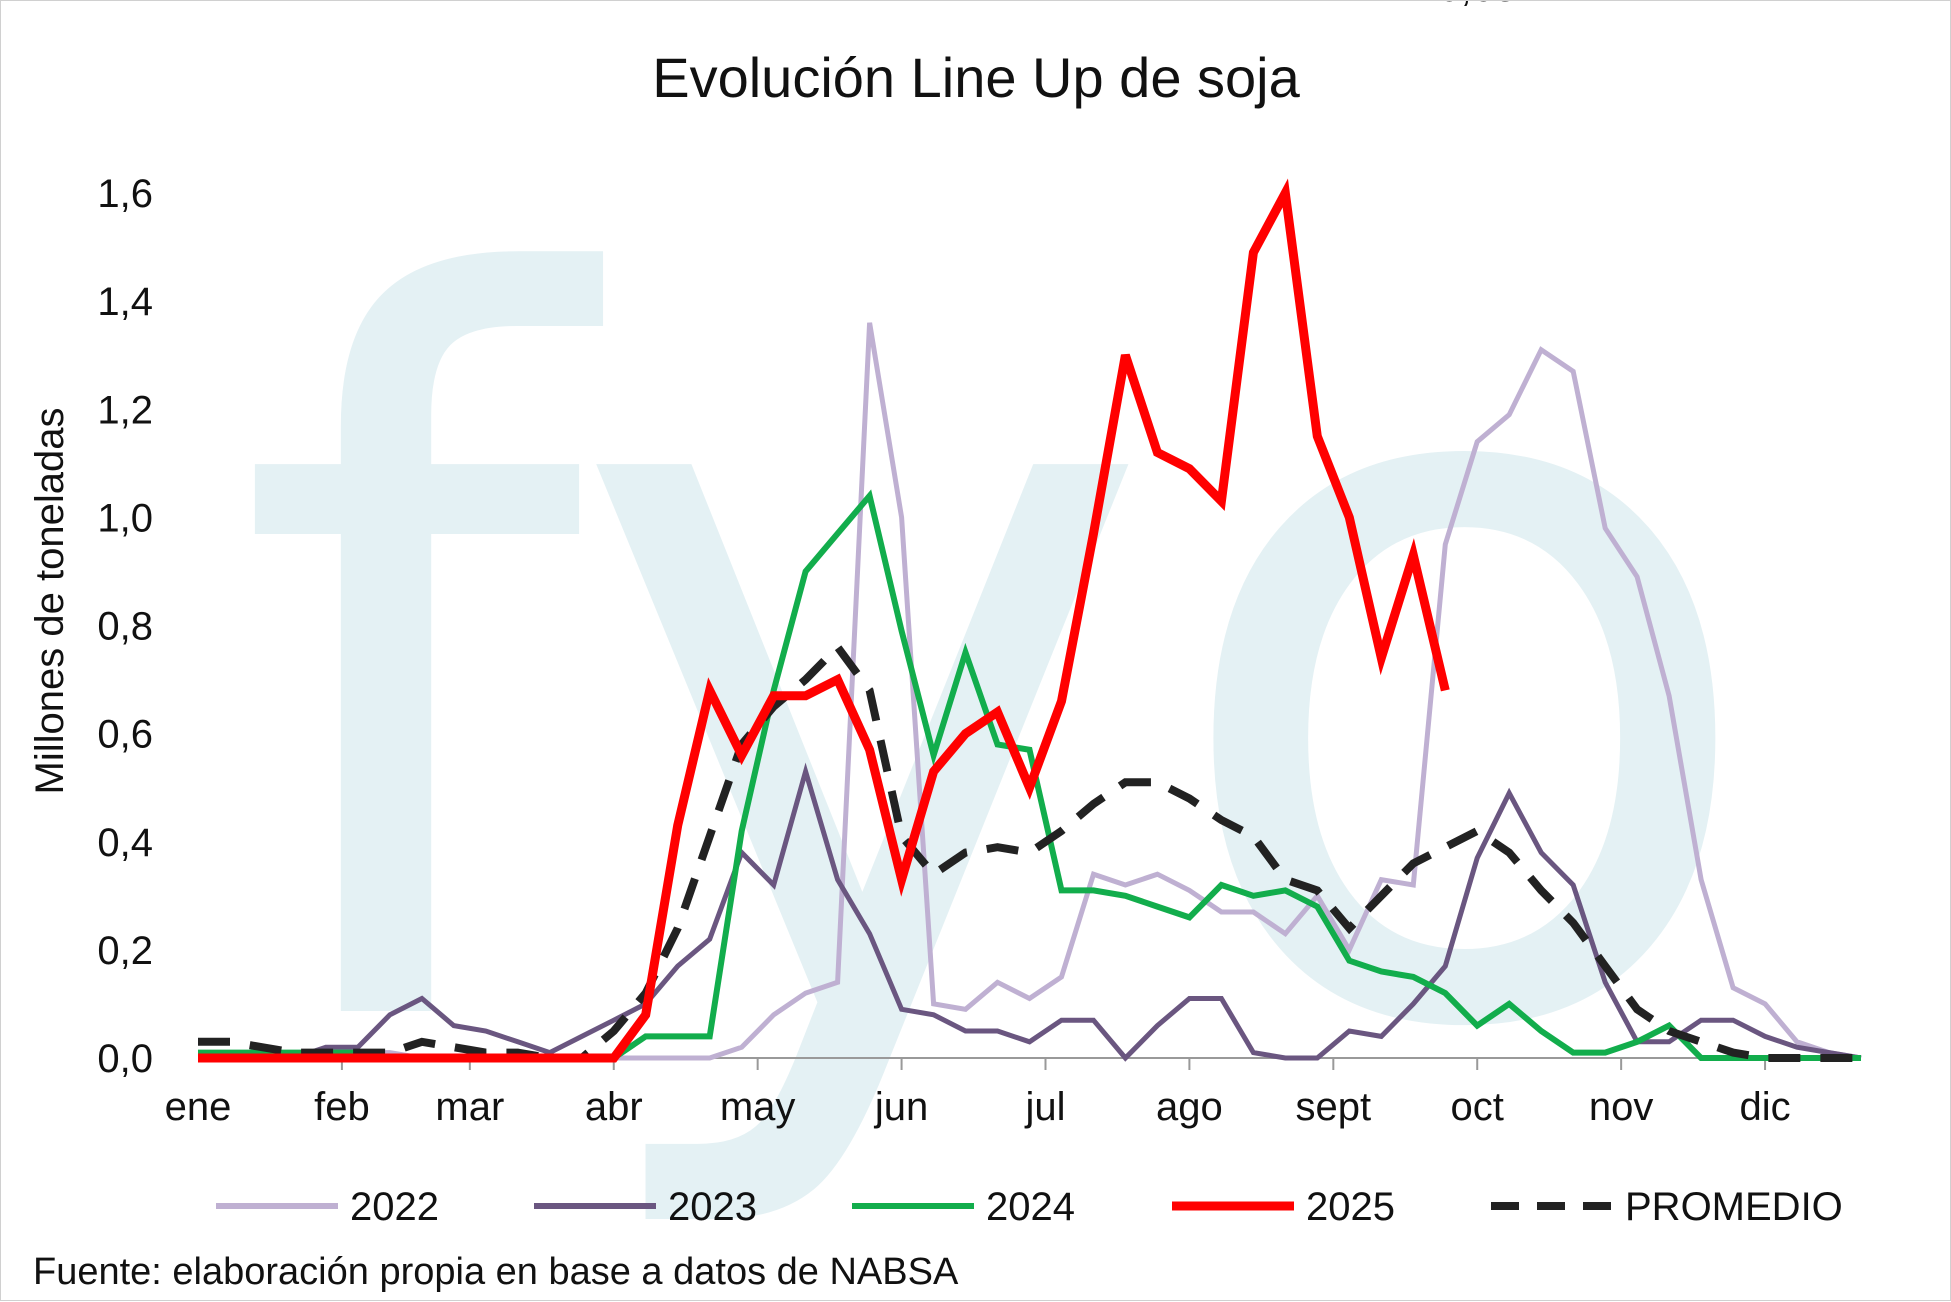 This screenshot has width=1951, height=1302. Describe the element at coordinates (901, 1107) in the screenshot. I see `x-tick-label: jun` at that location.